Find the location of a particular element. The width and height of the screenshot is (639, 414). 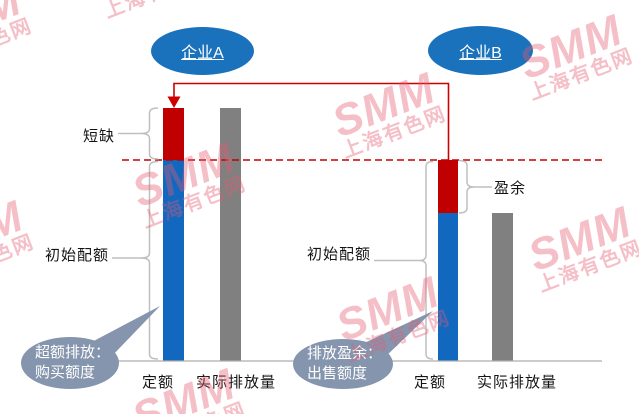

callout-b-line2: 出售额度 is located at coordinates (337, 373).